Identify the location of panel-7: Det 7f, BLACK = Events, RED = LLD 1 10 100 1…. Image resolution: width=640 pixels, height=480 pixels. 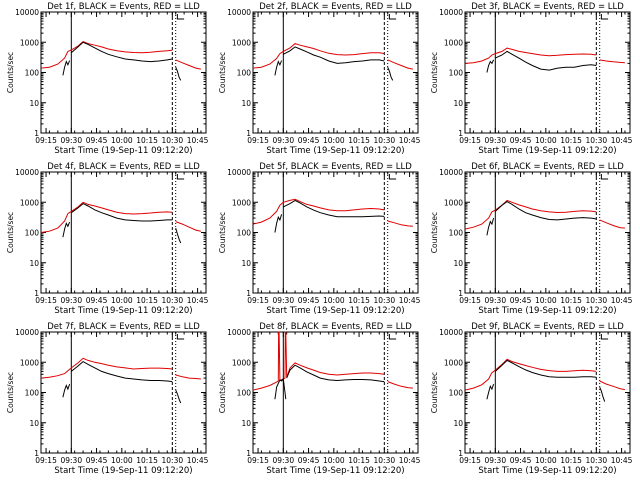
(107, 399).